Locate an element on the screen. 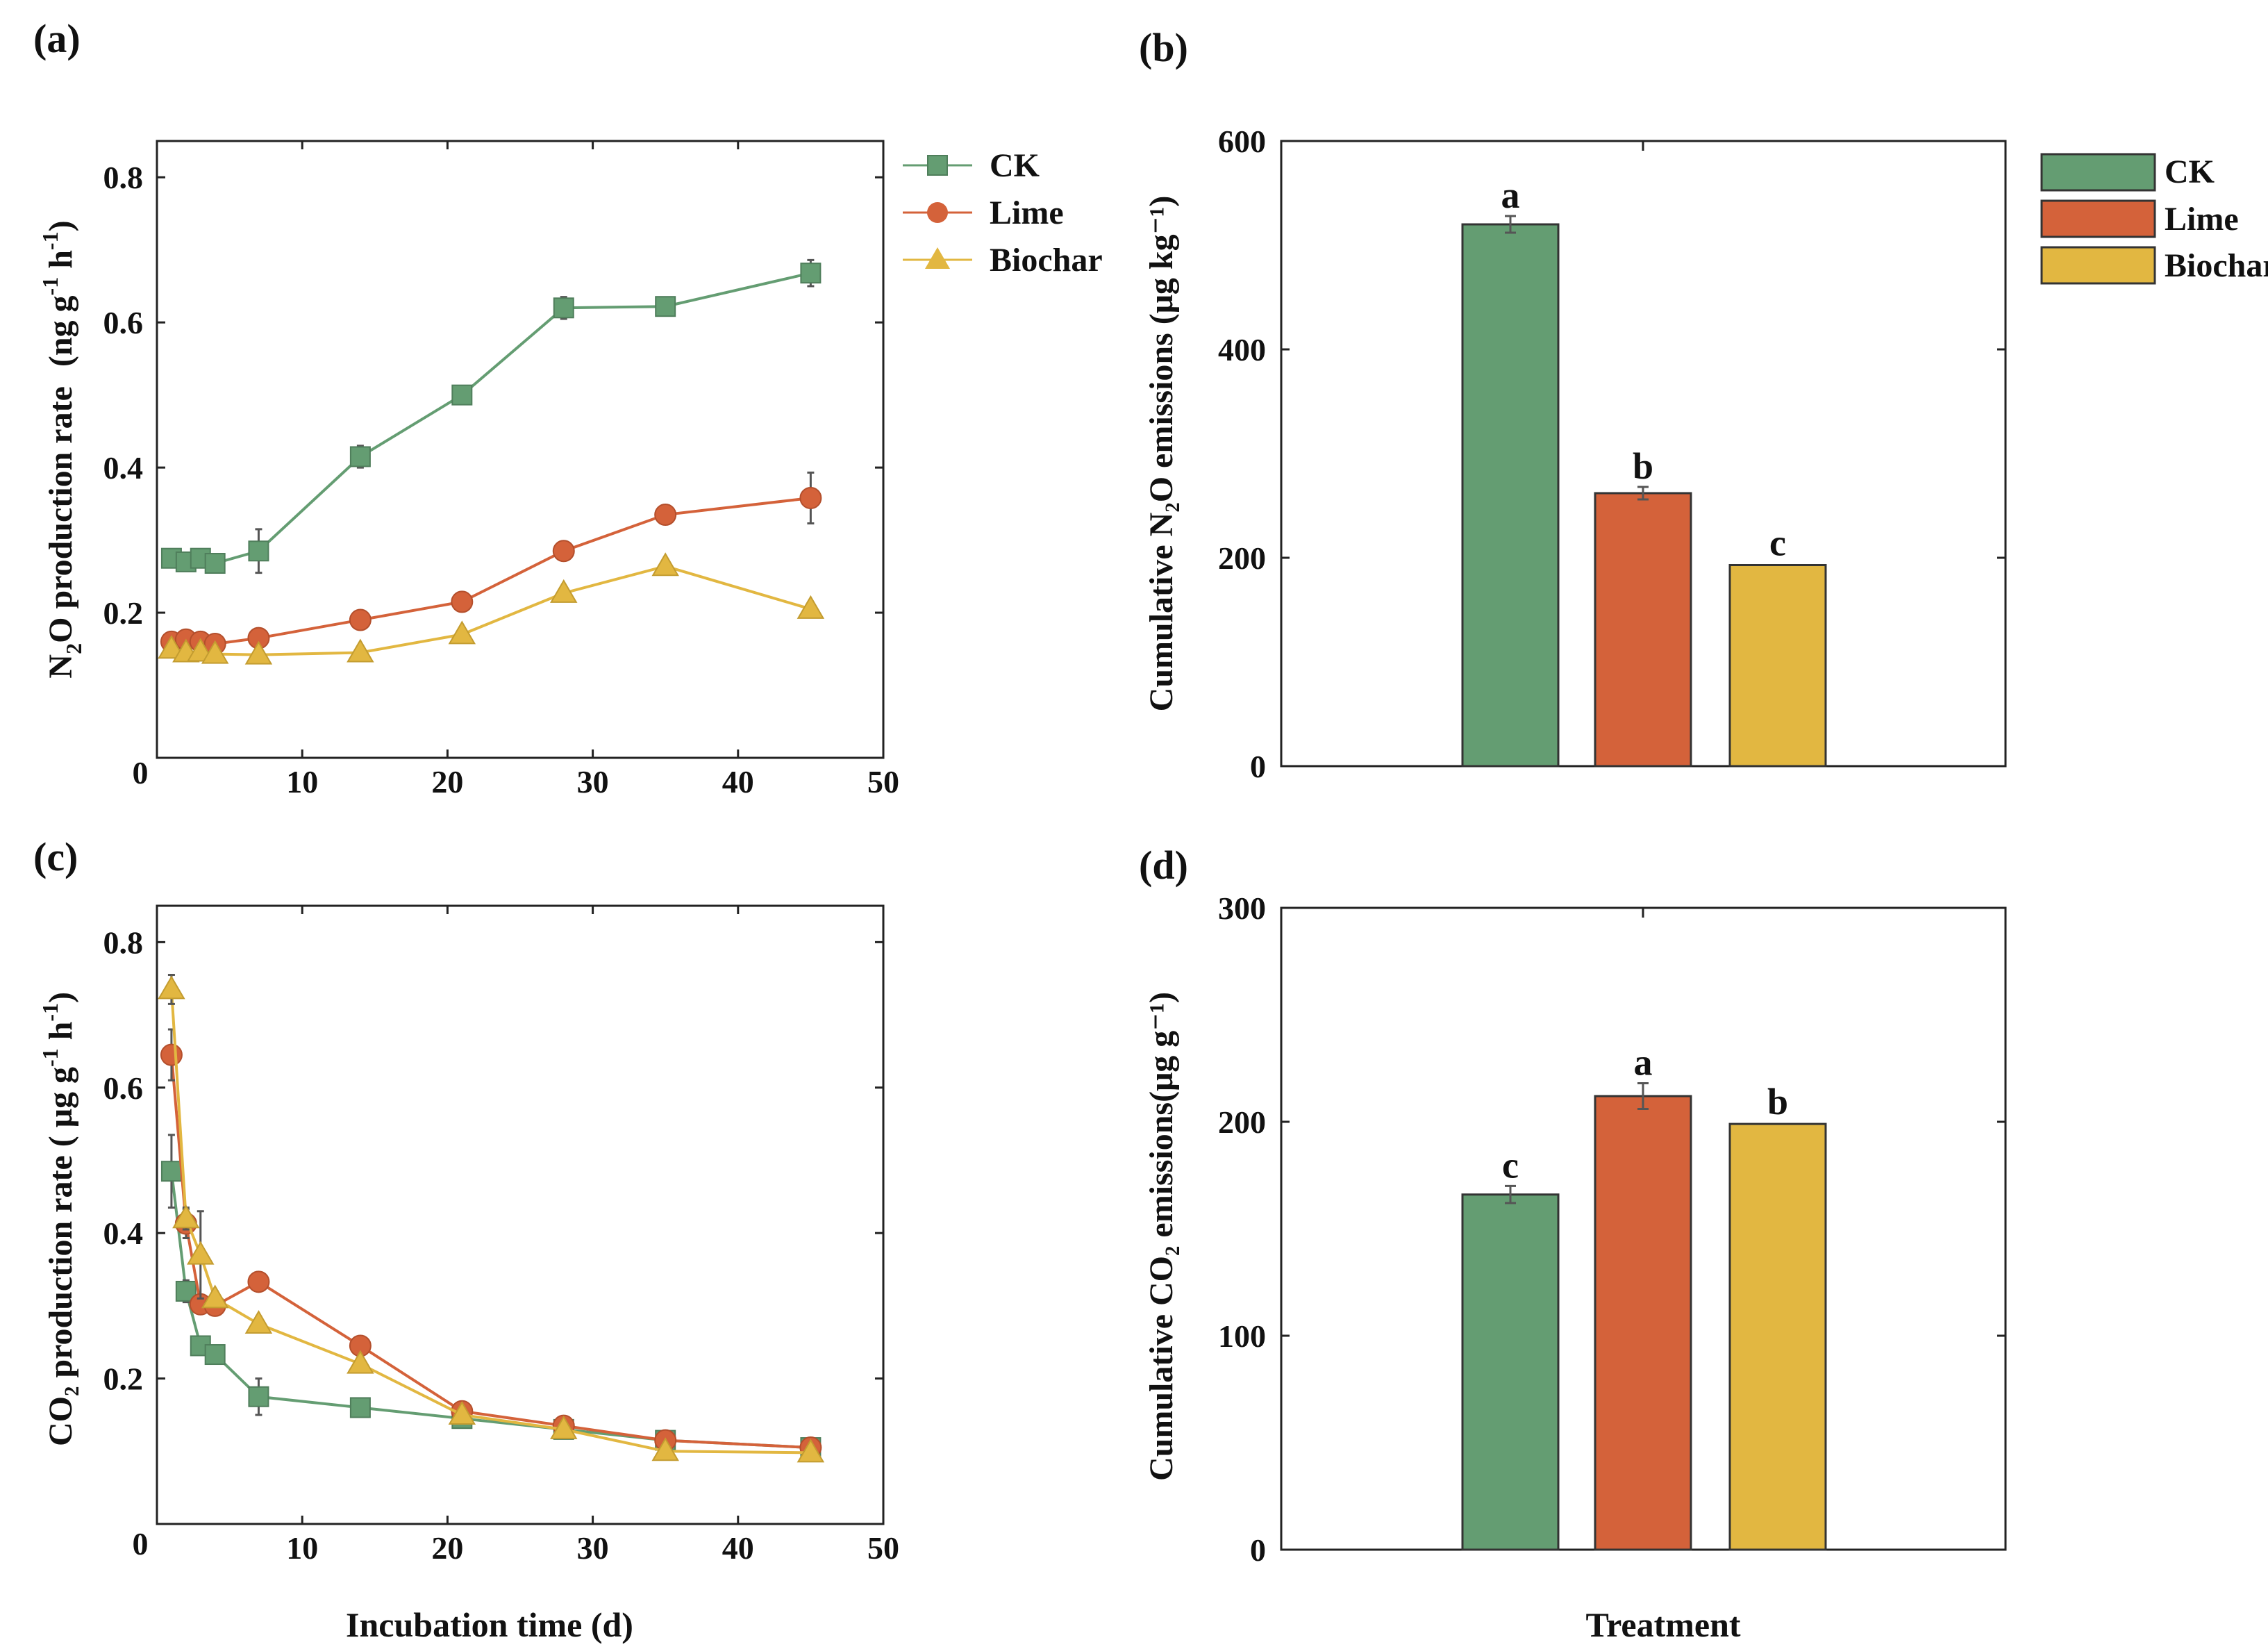  panel-d-x-axis-title: Treatment is located at coordinates (1662, 1624).